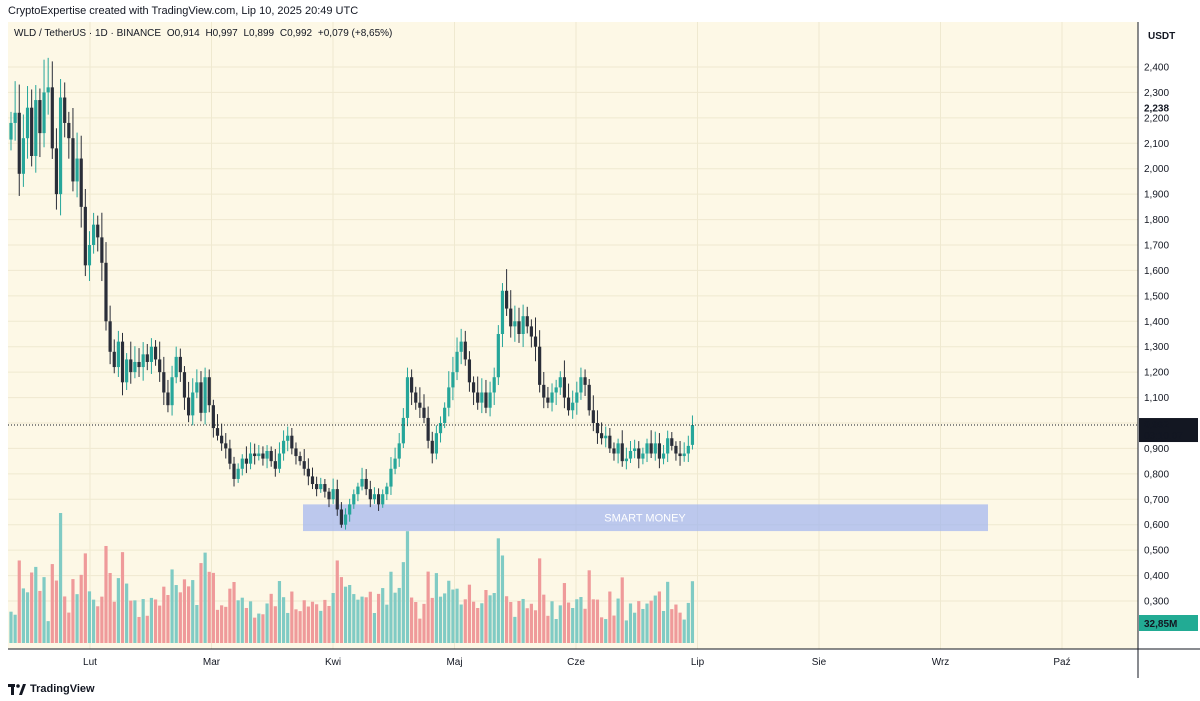 This screenshot has height=701, width=1200. What do you see at coordinates (1156, 109) in the screenshot?
I see `marked-price-label: 2,238` at bounding box center [1156, 109].